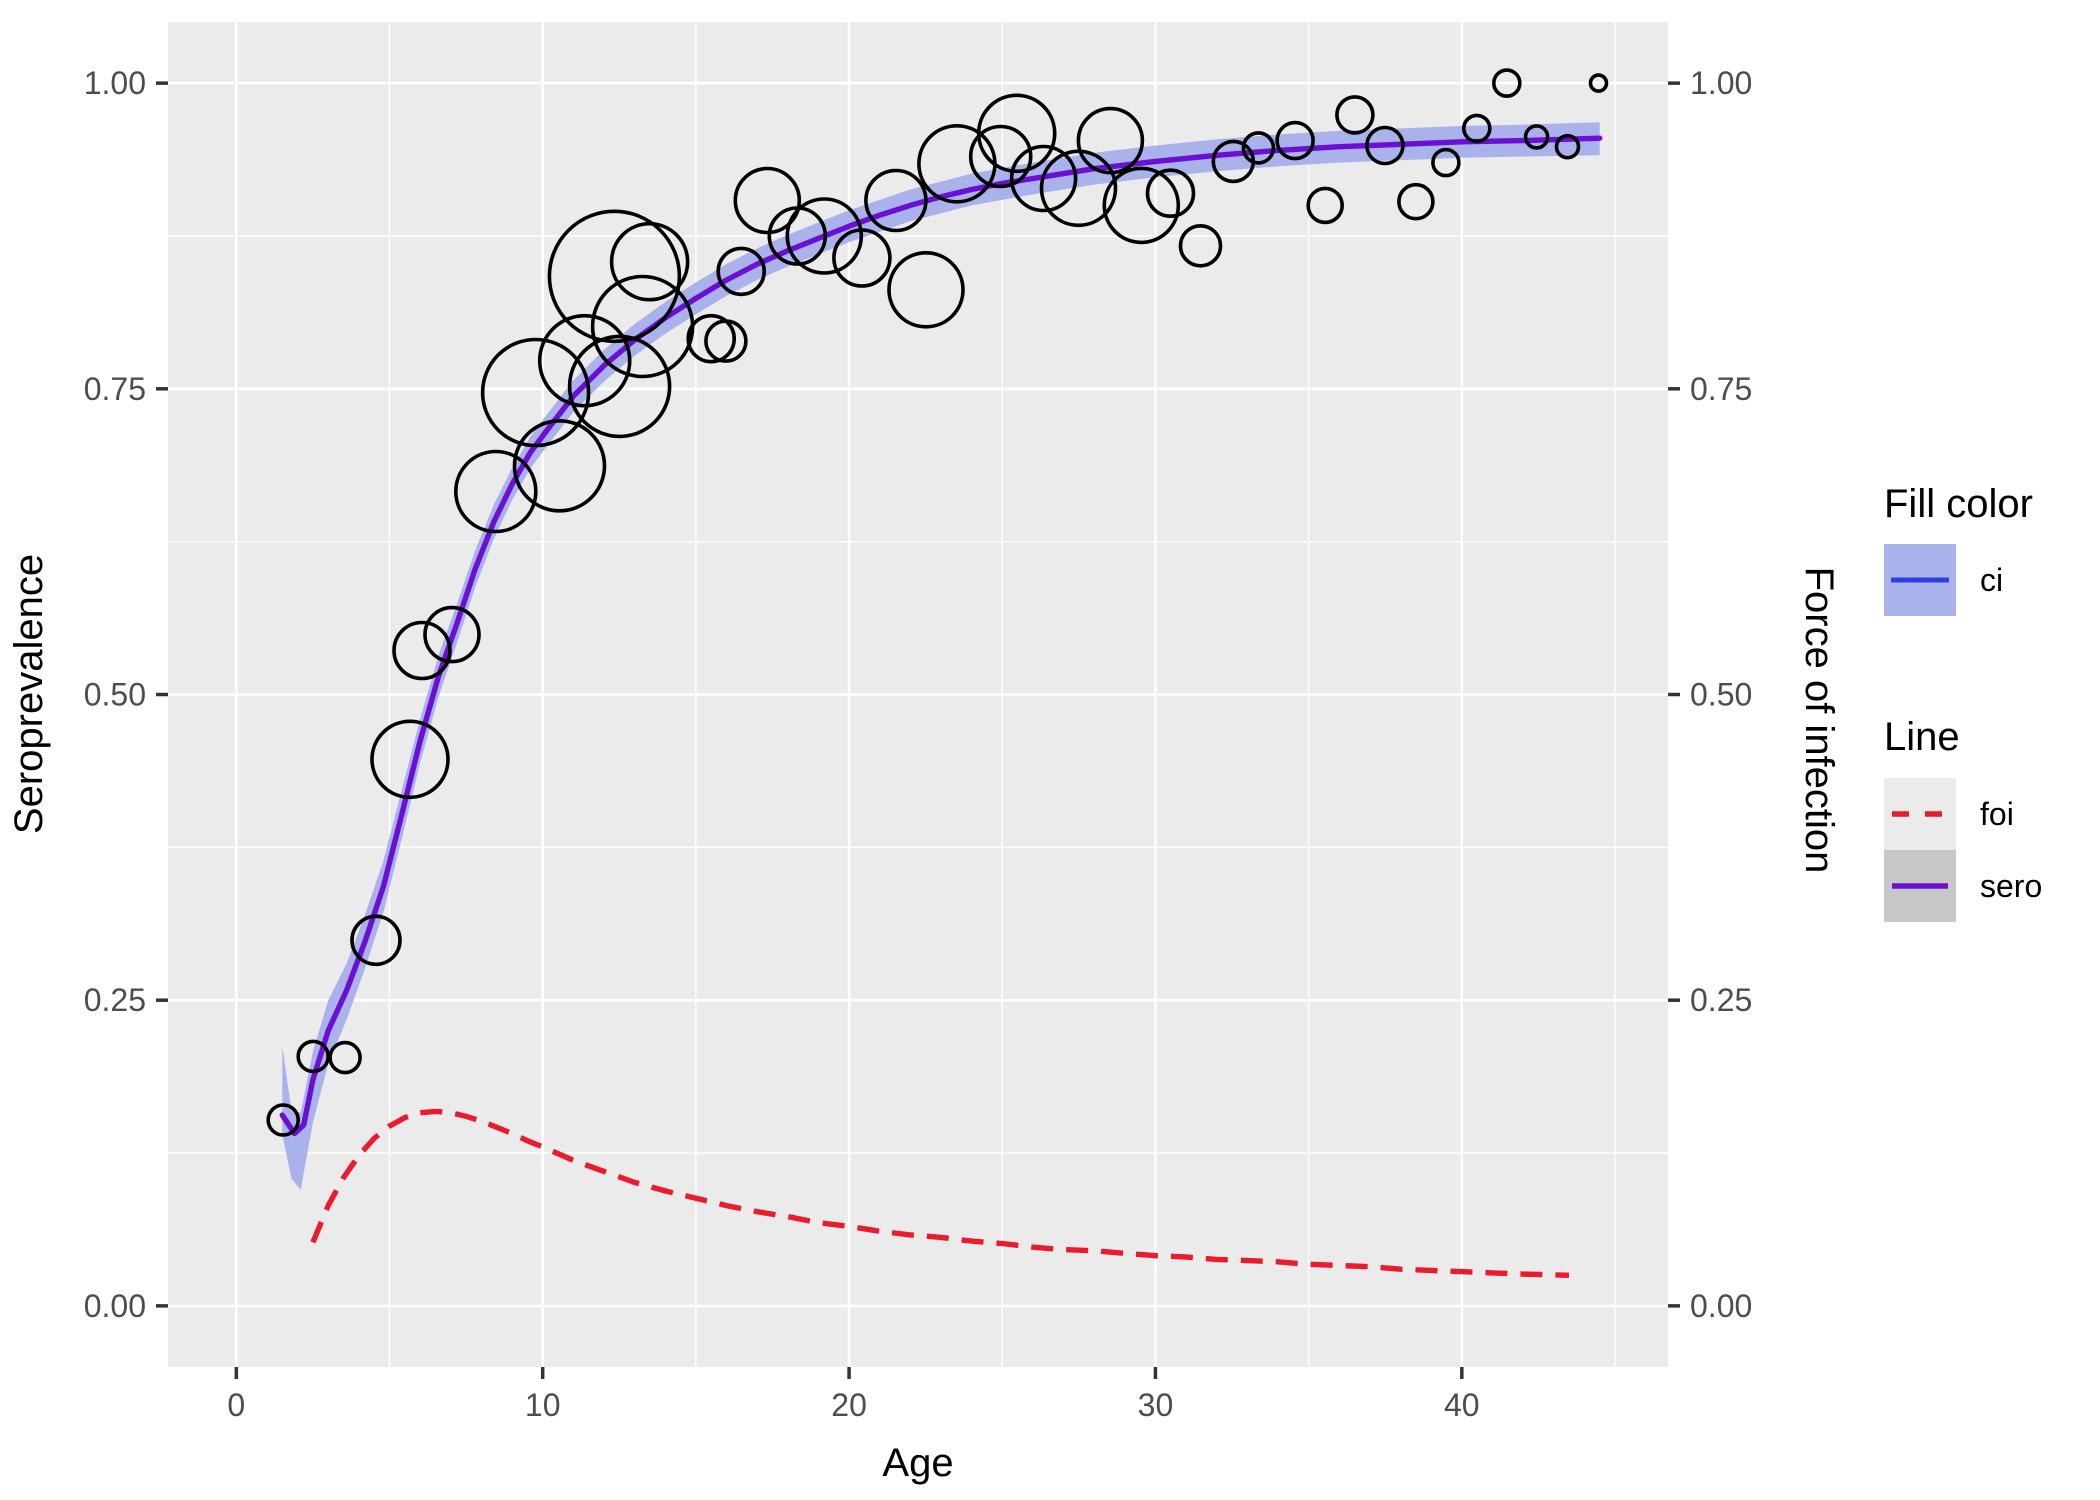 The width and height of the screenshot is (2100, 1500). I want to click on foi-curve, so click(940, 1193).